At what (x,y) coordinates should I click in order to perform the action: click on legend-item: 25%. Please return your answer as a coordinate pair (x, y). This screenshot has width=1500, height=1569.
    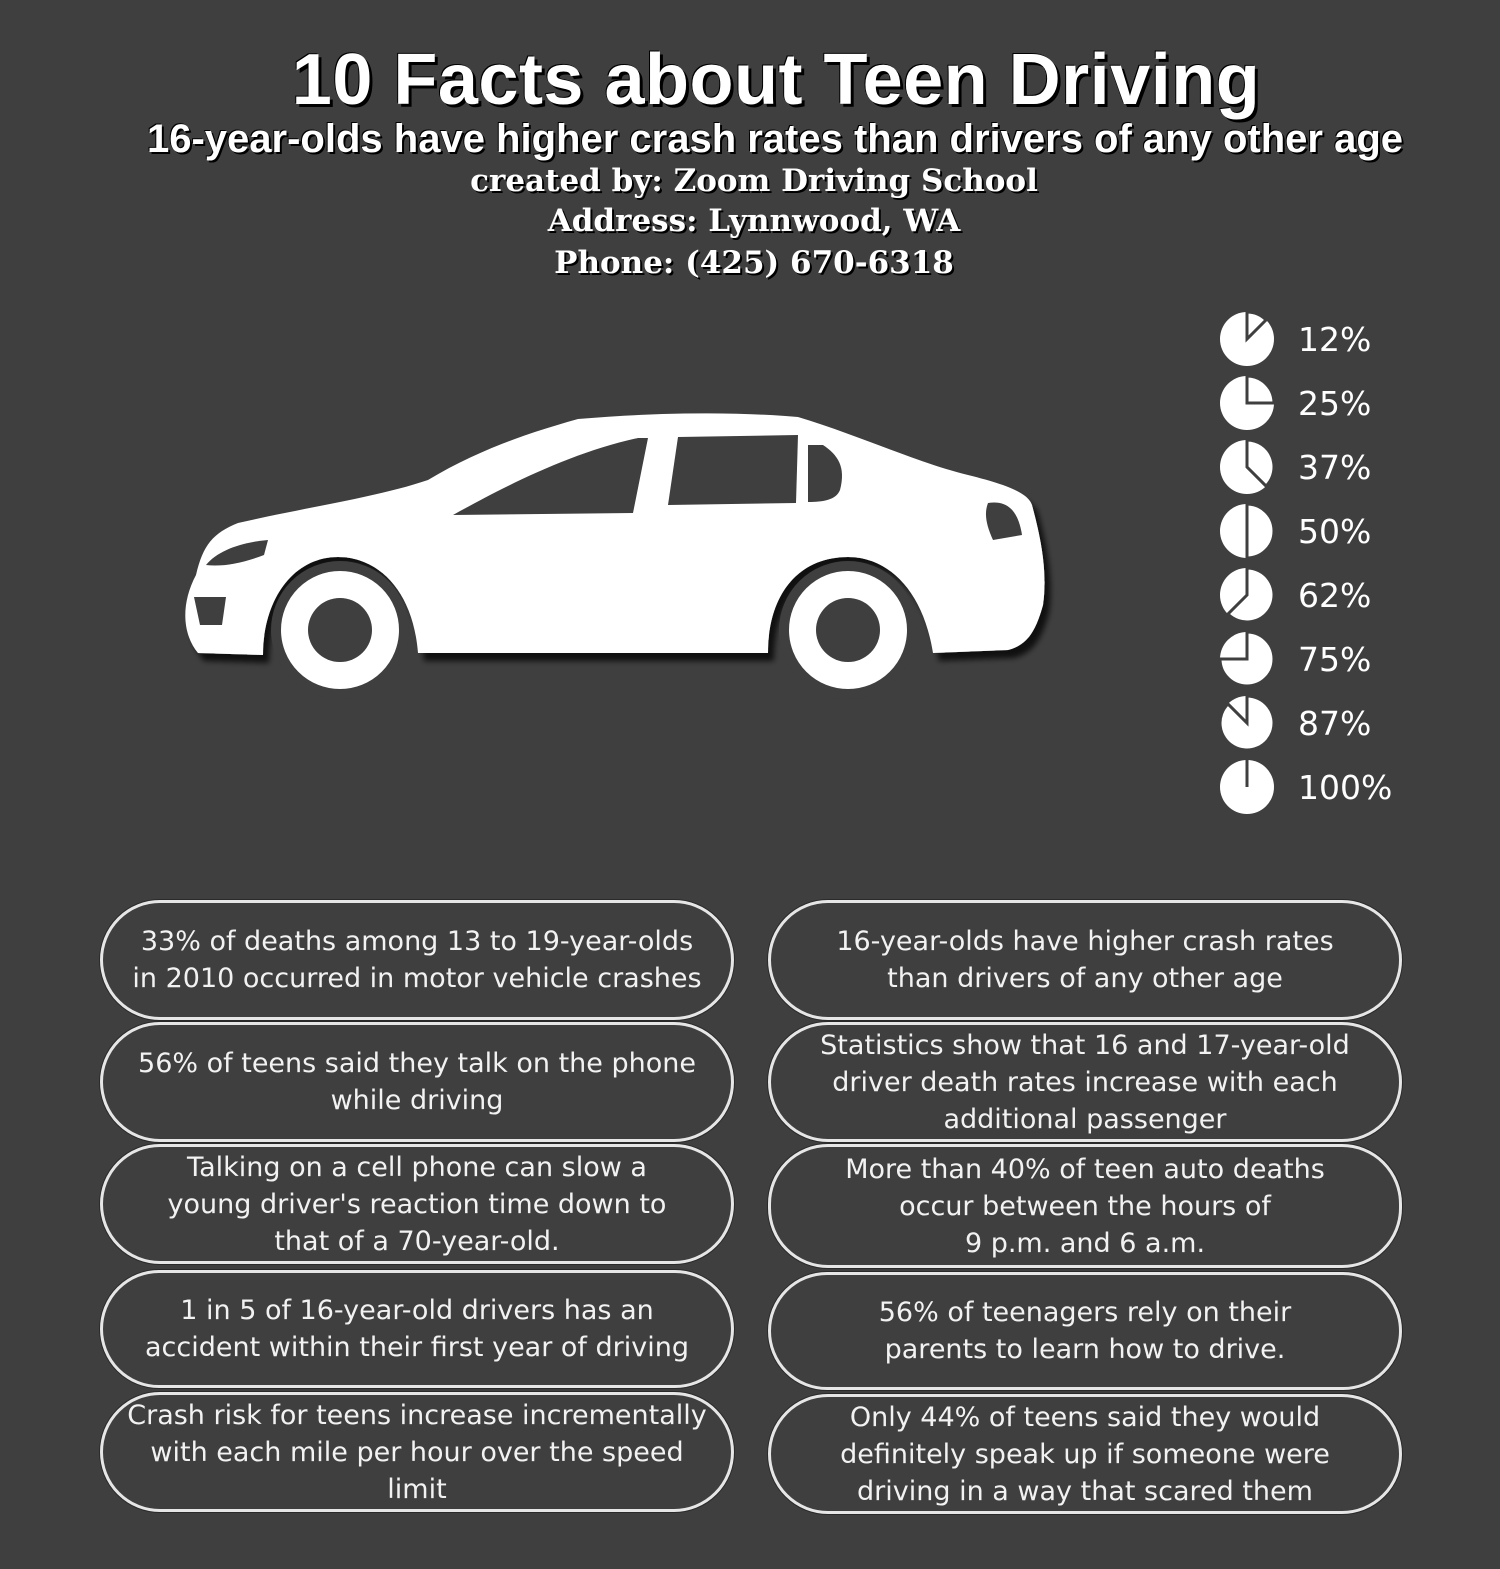
    Looking at the image, I should click on (1328, 402).